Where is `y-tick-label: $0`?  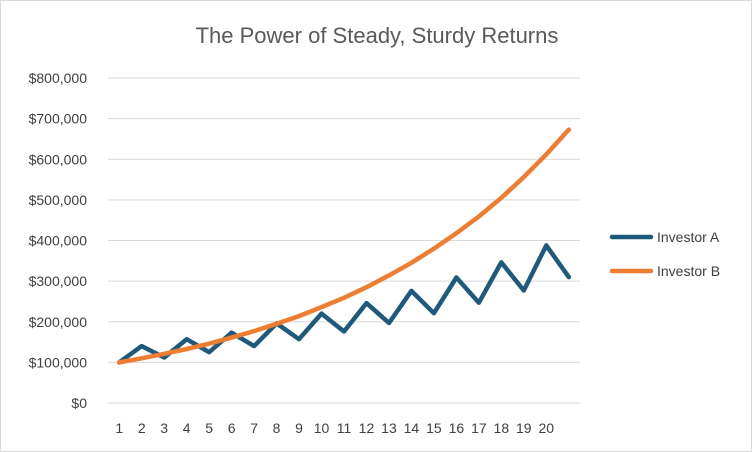
y-tick-label: $0 is located at coordinates (79, 403).